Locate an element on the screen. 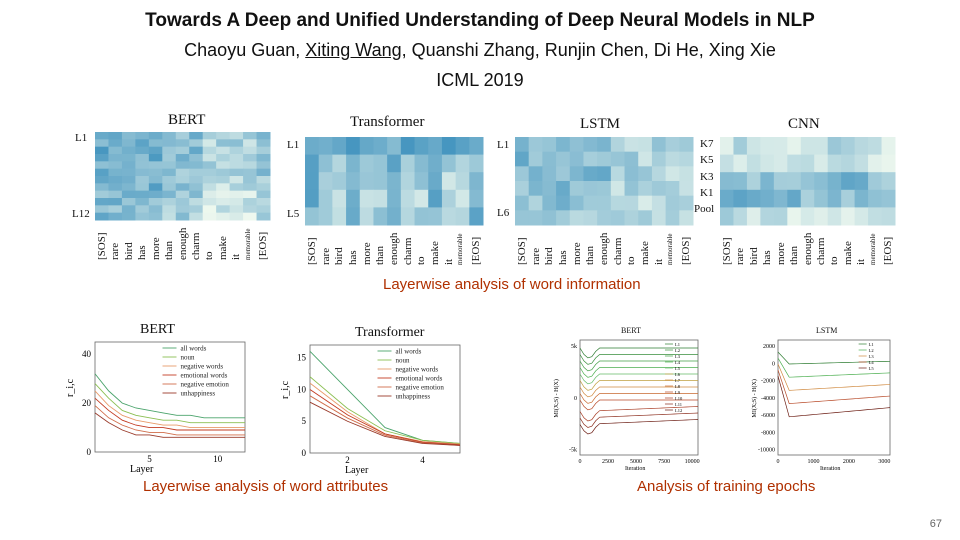 The height and width of the screenshot is (540, 960). heatmap-word-label: to is located at coordinates (421, 260).